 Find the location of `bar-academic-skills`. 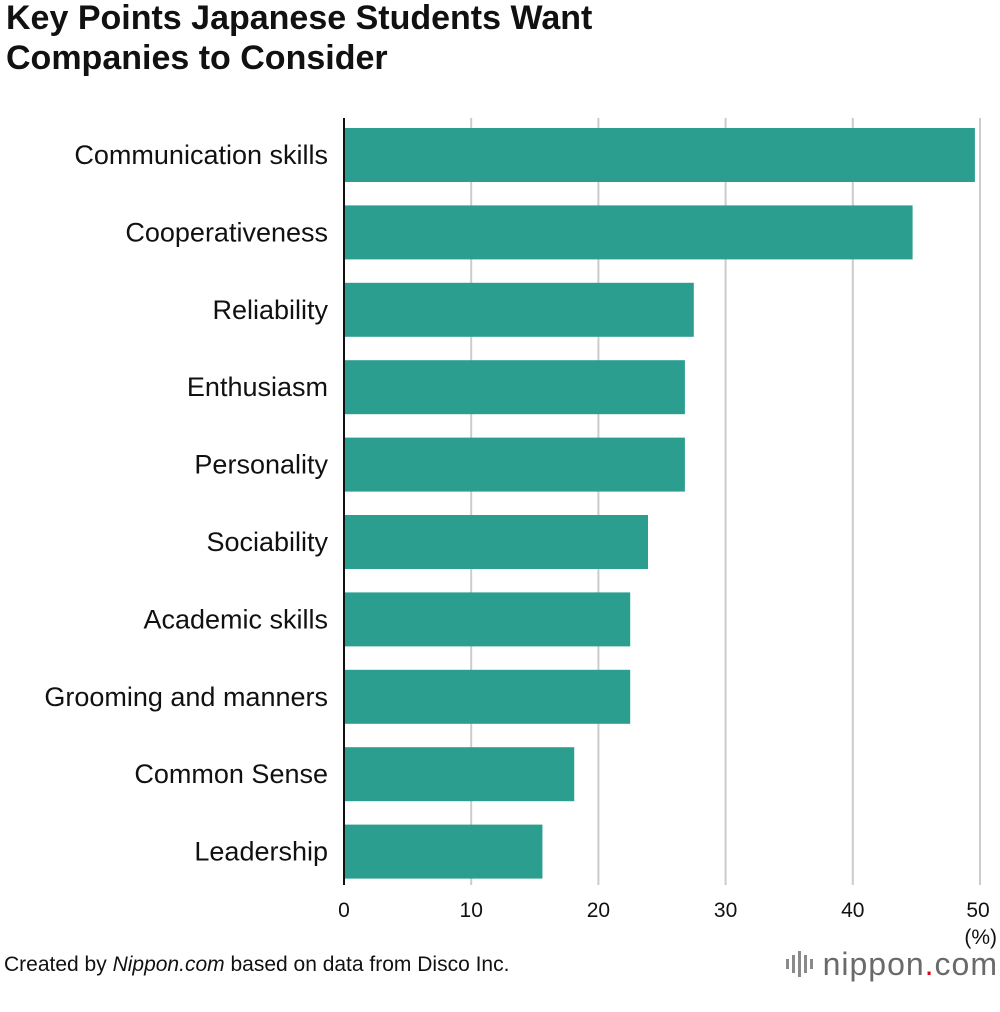

bar-academic-skills is located at coordinates (487, 619).